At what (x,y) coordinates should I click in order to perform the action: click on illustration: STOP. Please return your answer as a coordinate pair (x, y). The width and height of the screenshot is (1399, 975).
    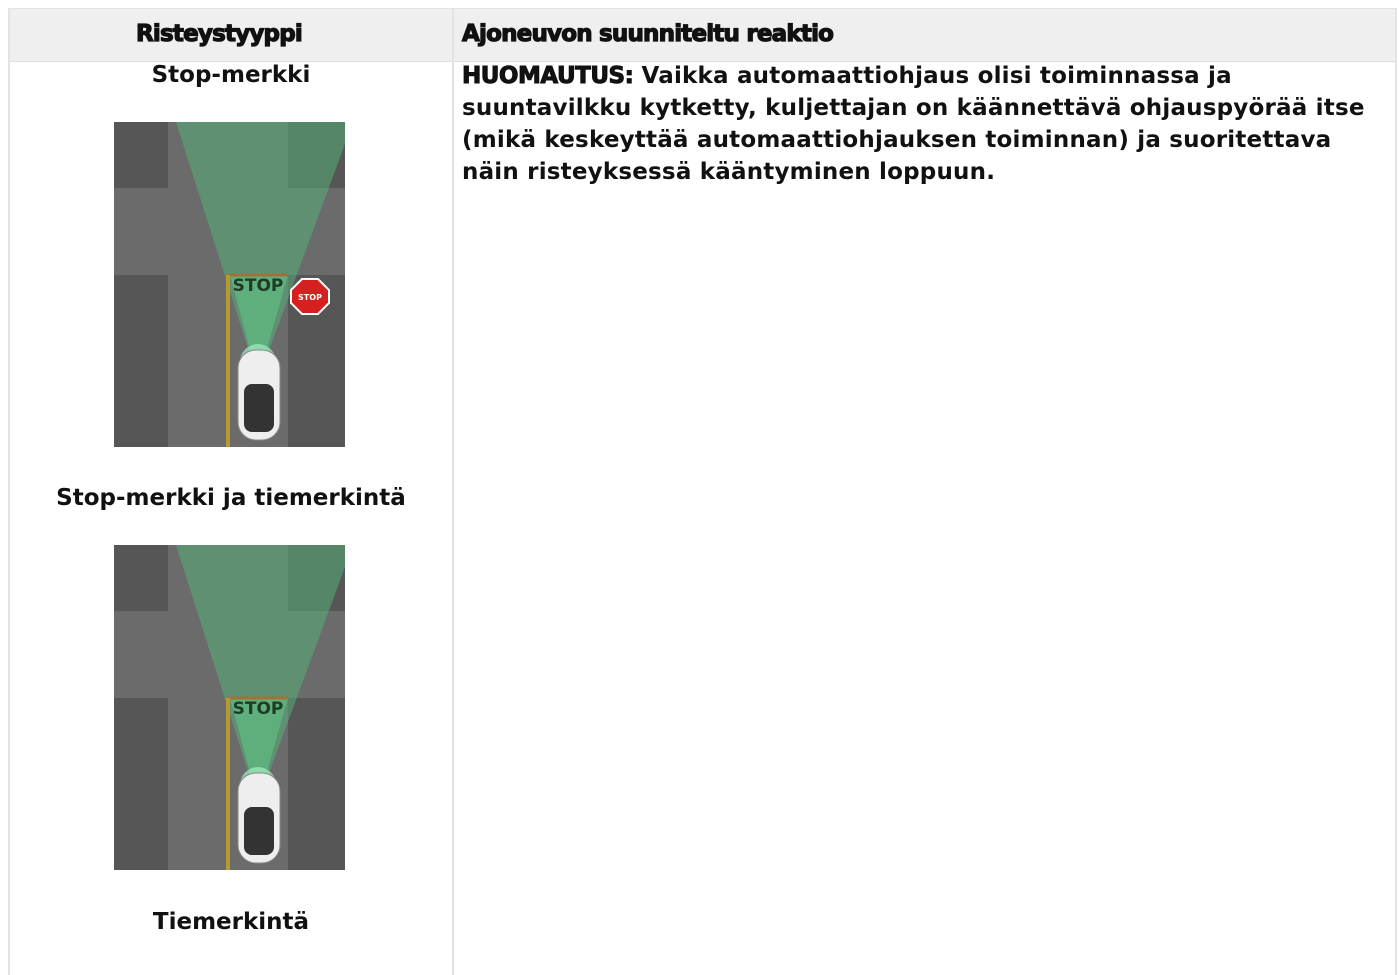
    Looking at the image, I should click on (229, 707).